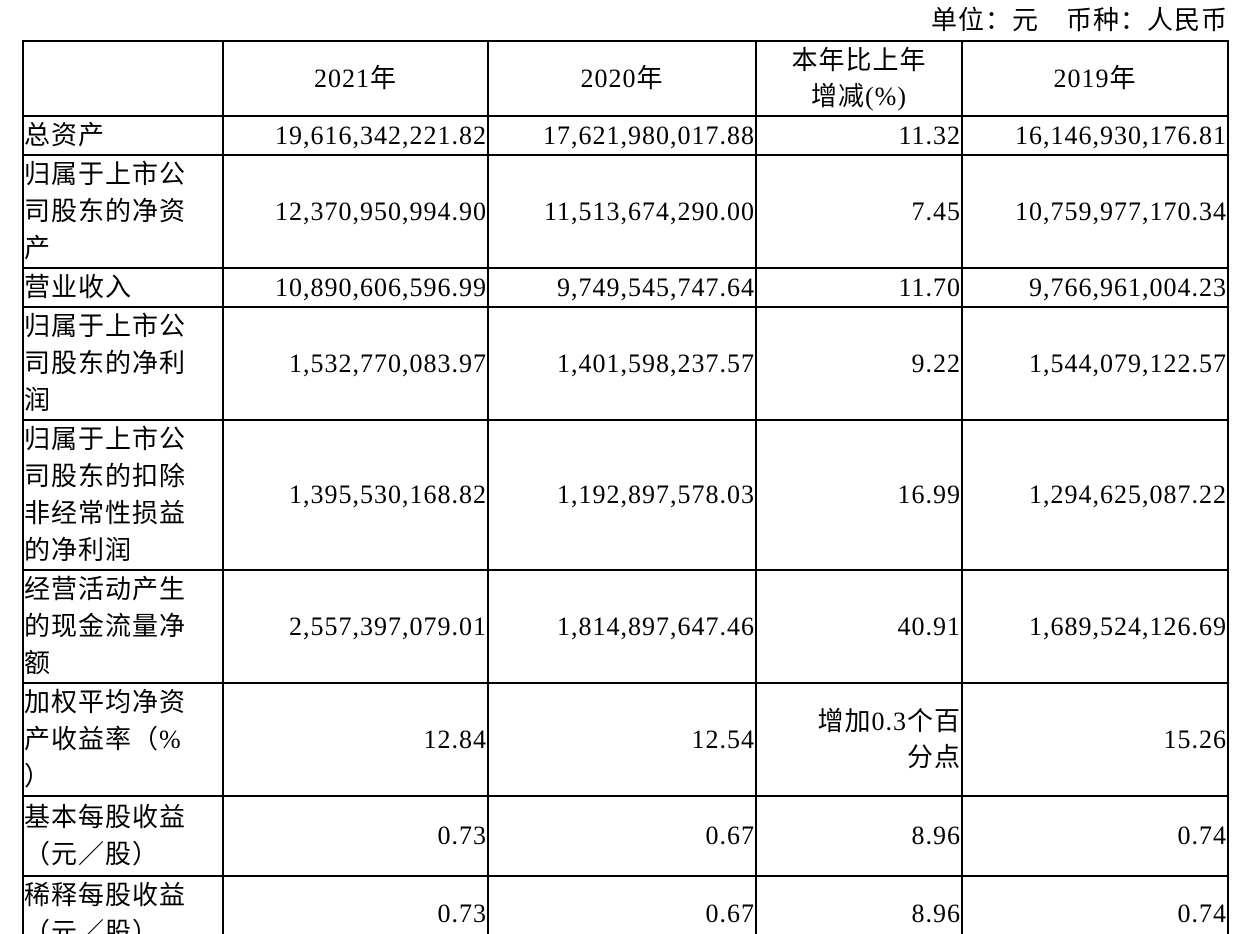 The image size is (1250, 934). What do you see at coordinates (1095, 78) in the screenshot?
I see `col-header-2019: 2019年` at bounding box center [1095, 78].